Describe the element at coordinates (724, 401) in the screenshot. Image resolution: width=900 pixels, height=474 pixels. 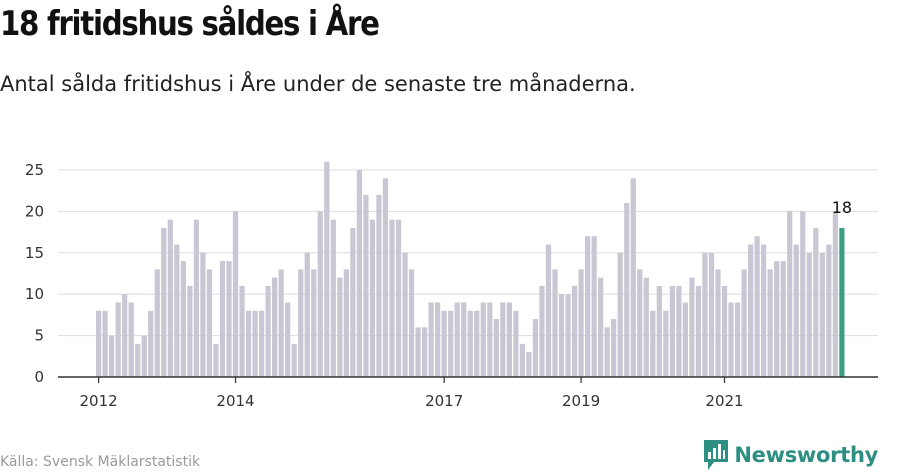
I see `x-tick-label: 2021` at that location.